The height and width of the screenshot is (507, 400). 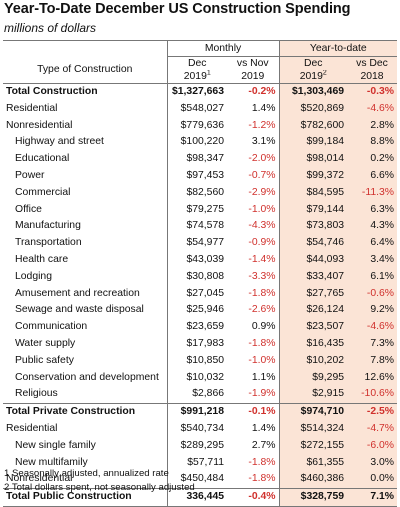 What do you see at coordinates (262, 125) in the screenshot?
I see `row-monthly-change: -1.2%` at bounding box center [262, 125].